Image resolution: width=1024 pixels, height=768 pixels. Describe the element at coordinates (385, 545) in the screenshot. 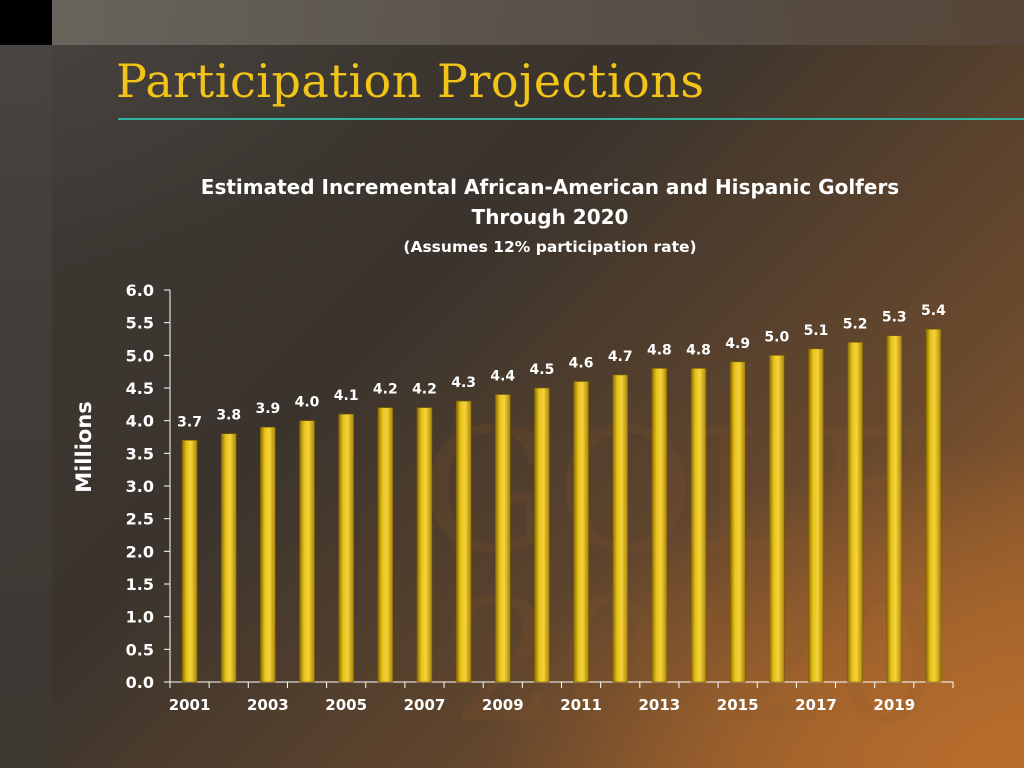

I see `bar-2006` at that location.